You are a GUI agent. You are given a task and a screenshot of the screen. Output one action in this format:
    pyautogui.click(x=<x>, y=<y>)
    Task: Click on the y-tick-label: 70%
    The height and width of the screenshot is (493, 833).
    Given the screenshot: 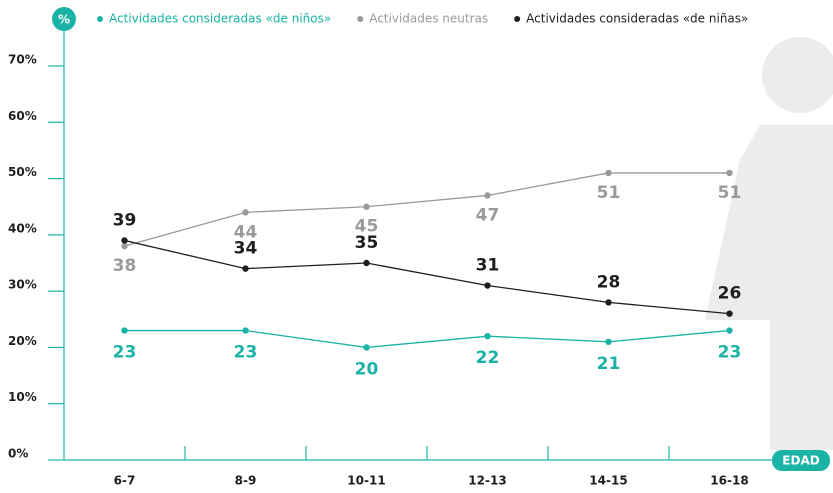 What is the action you would take?
    pyautogui.click(x=22, y=60)
    